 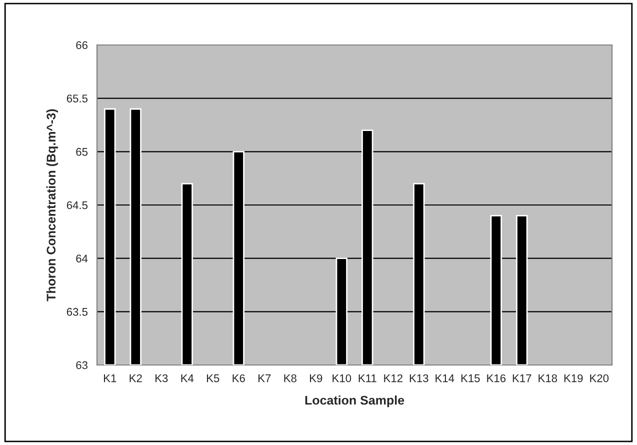 I want to click on x-axis-title: Location Sample, so click(x=354, y=401).